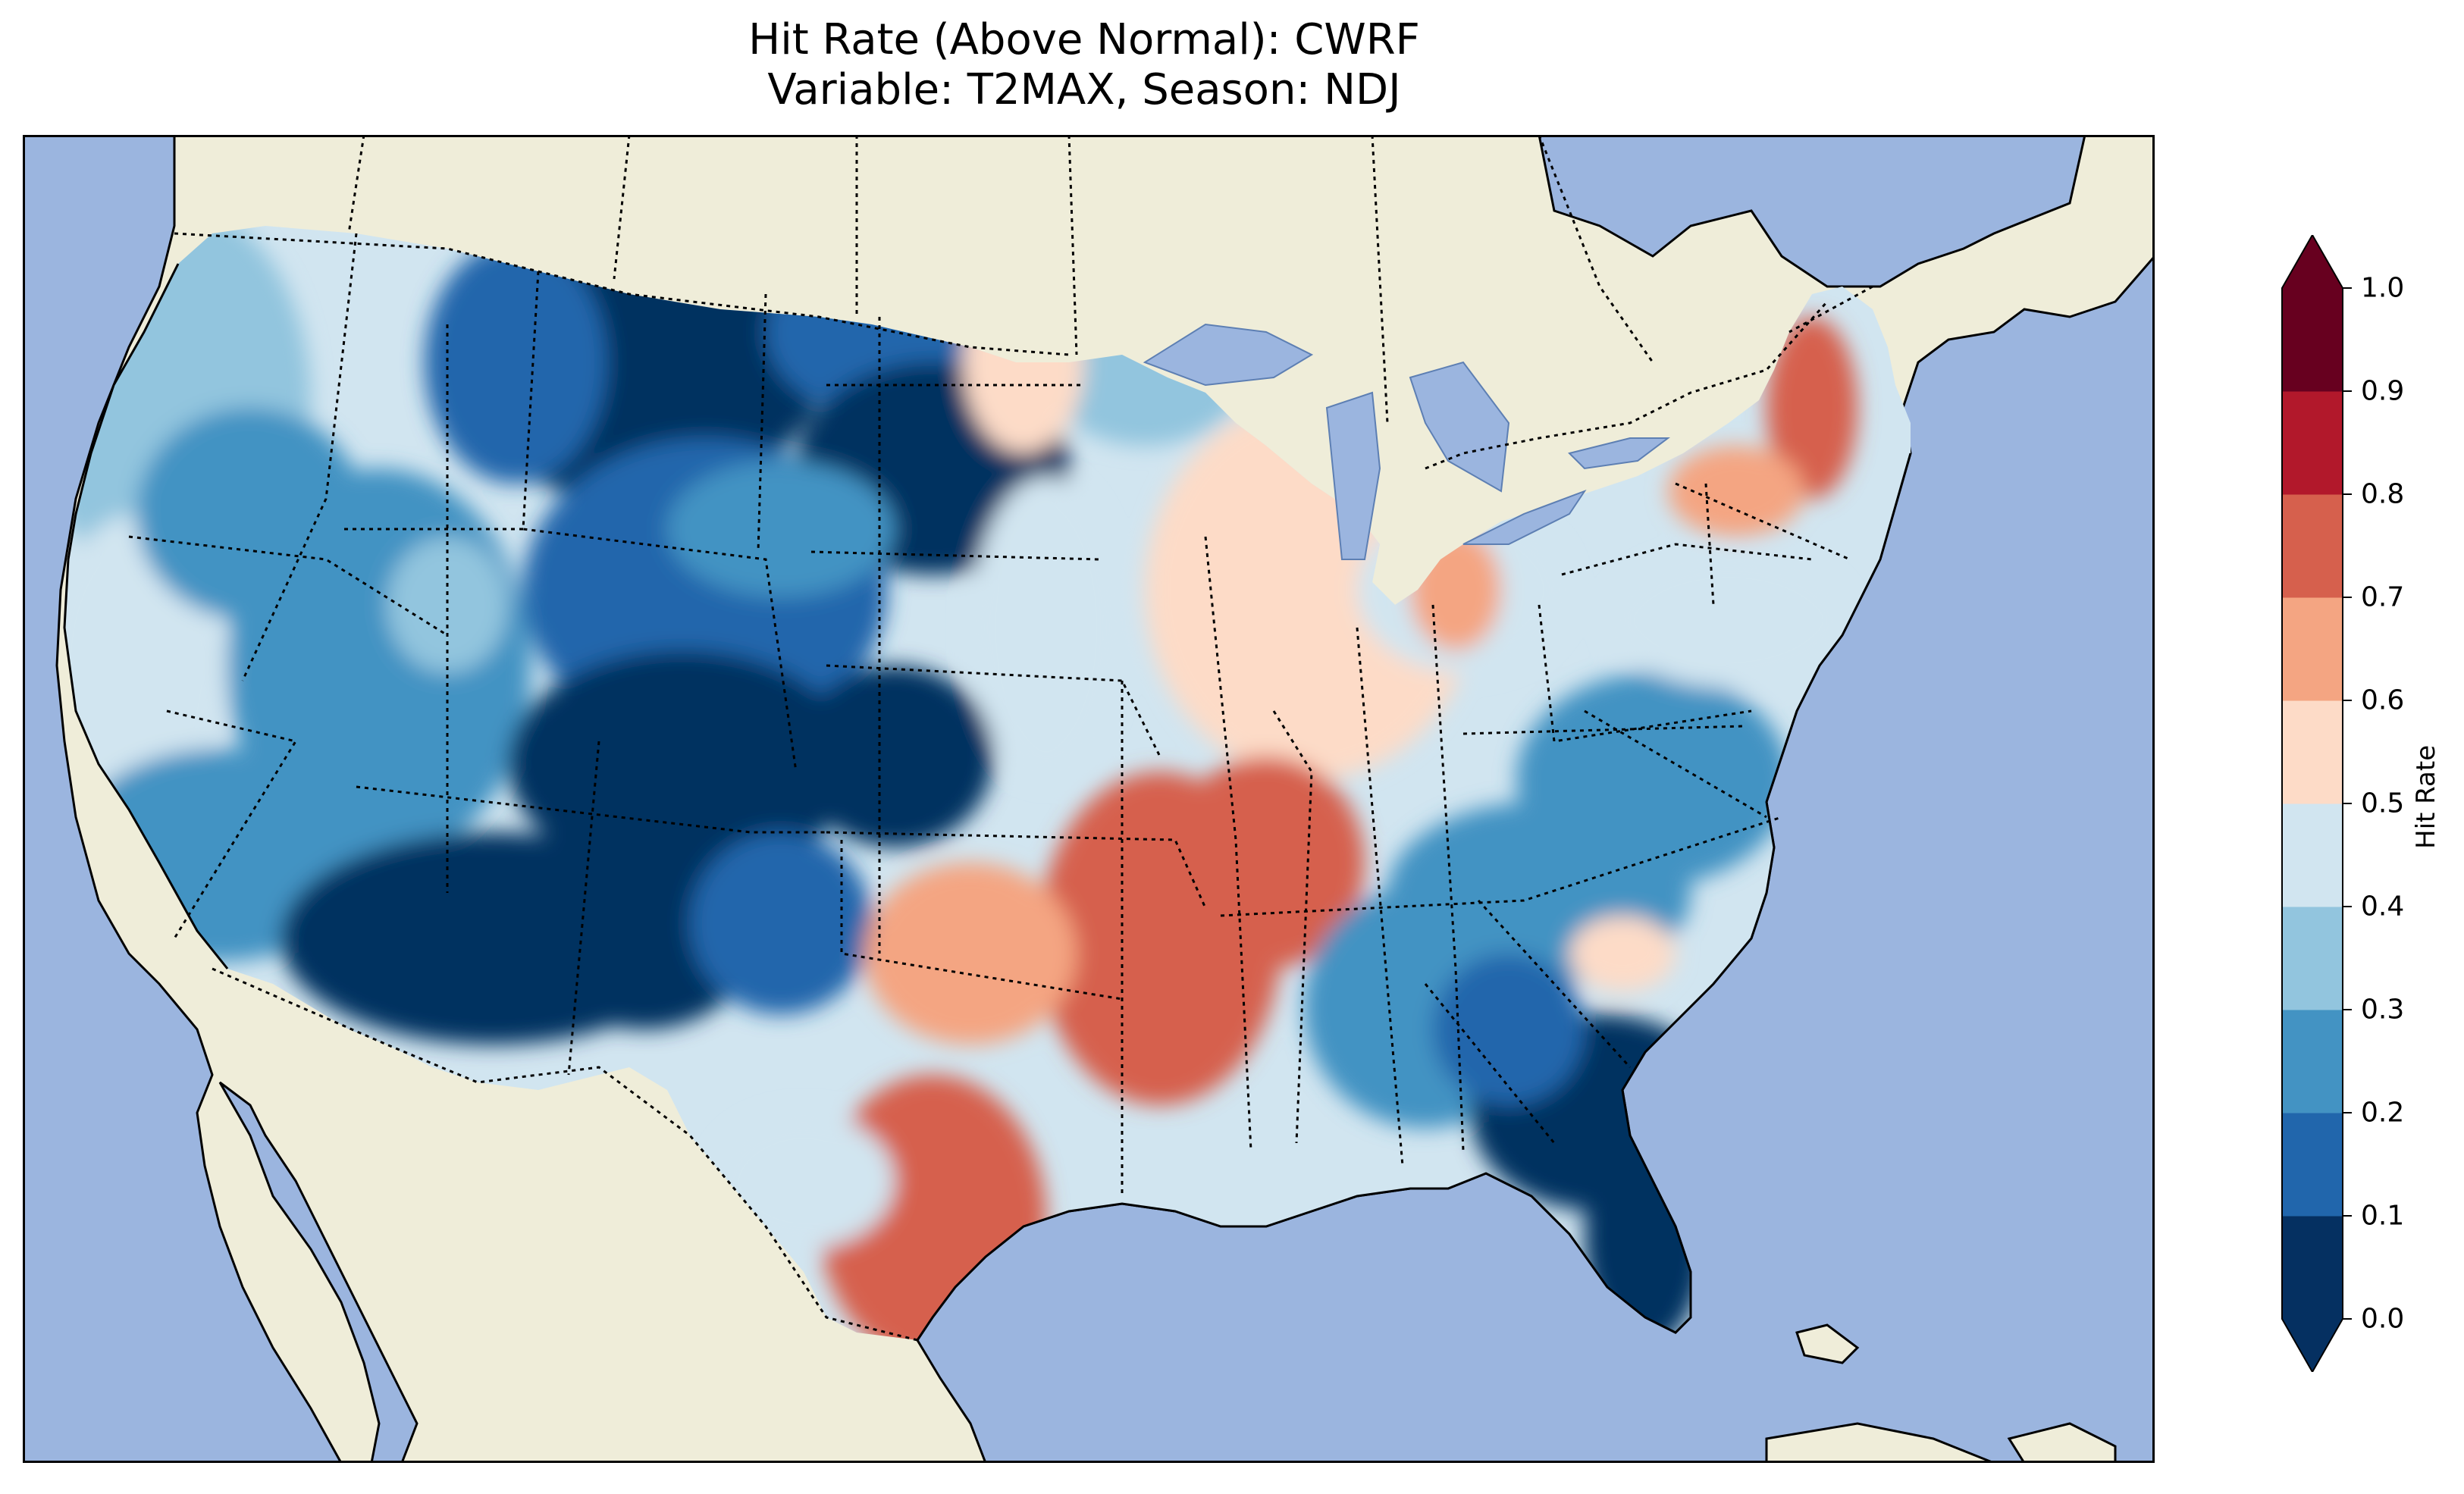 Image resolution: width=2464 pixels, height=1494 pixels. Describe the element at coordinates (2383, 1216) in the screenshot. I see `colorbar-tick-label: 0.1` at that location.